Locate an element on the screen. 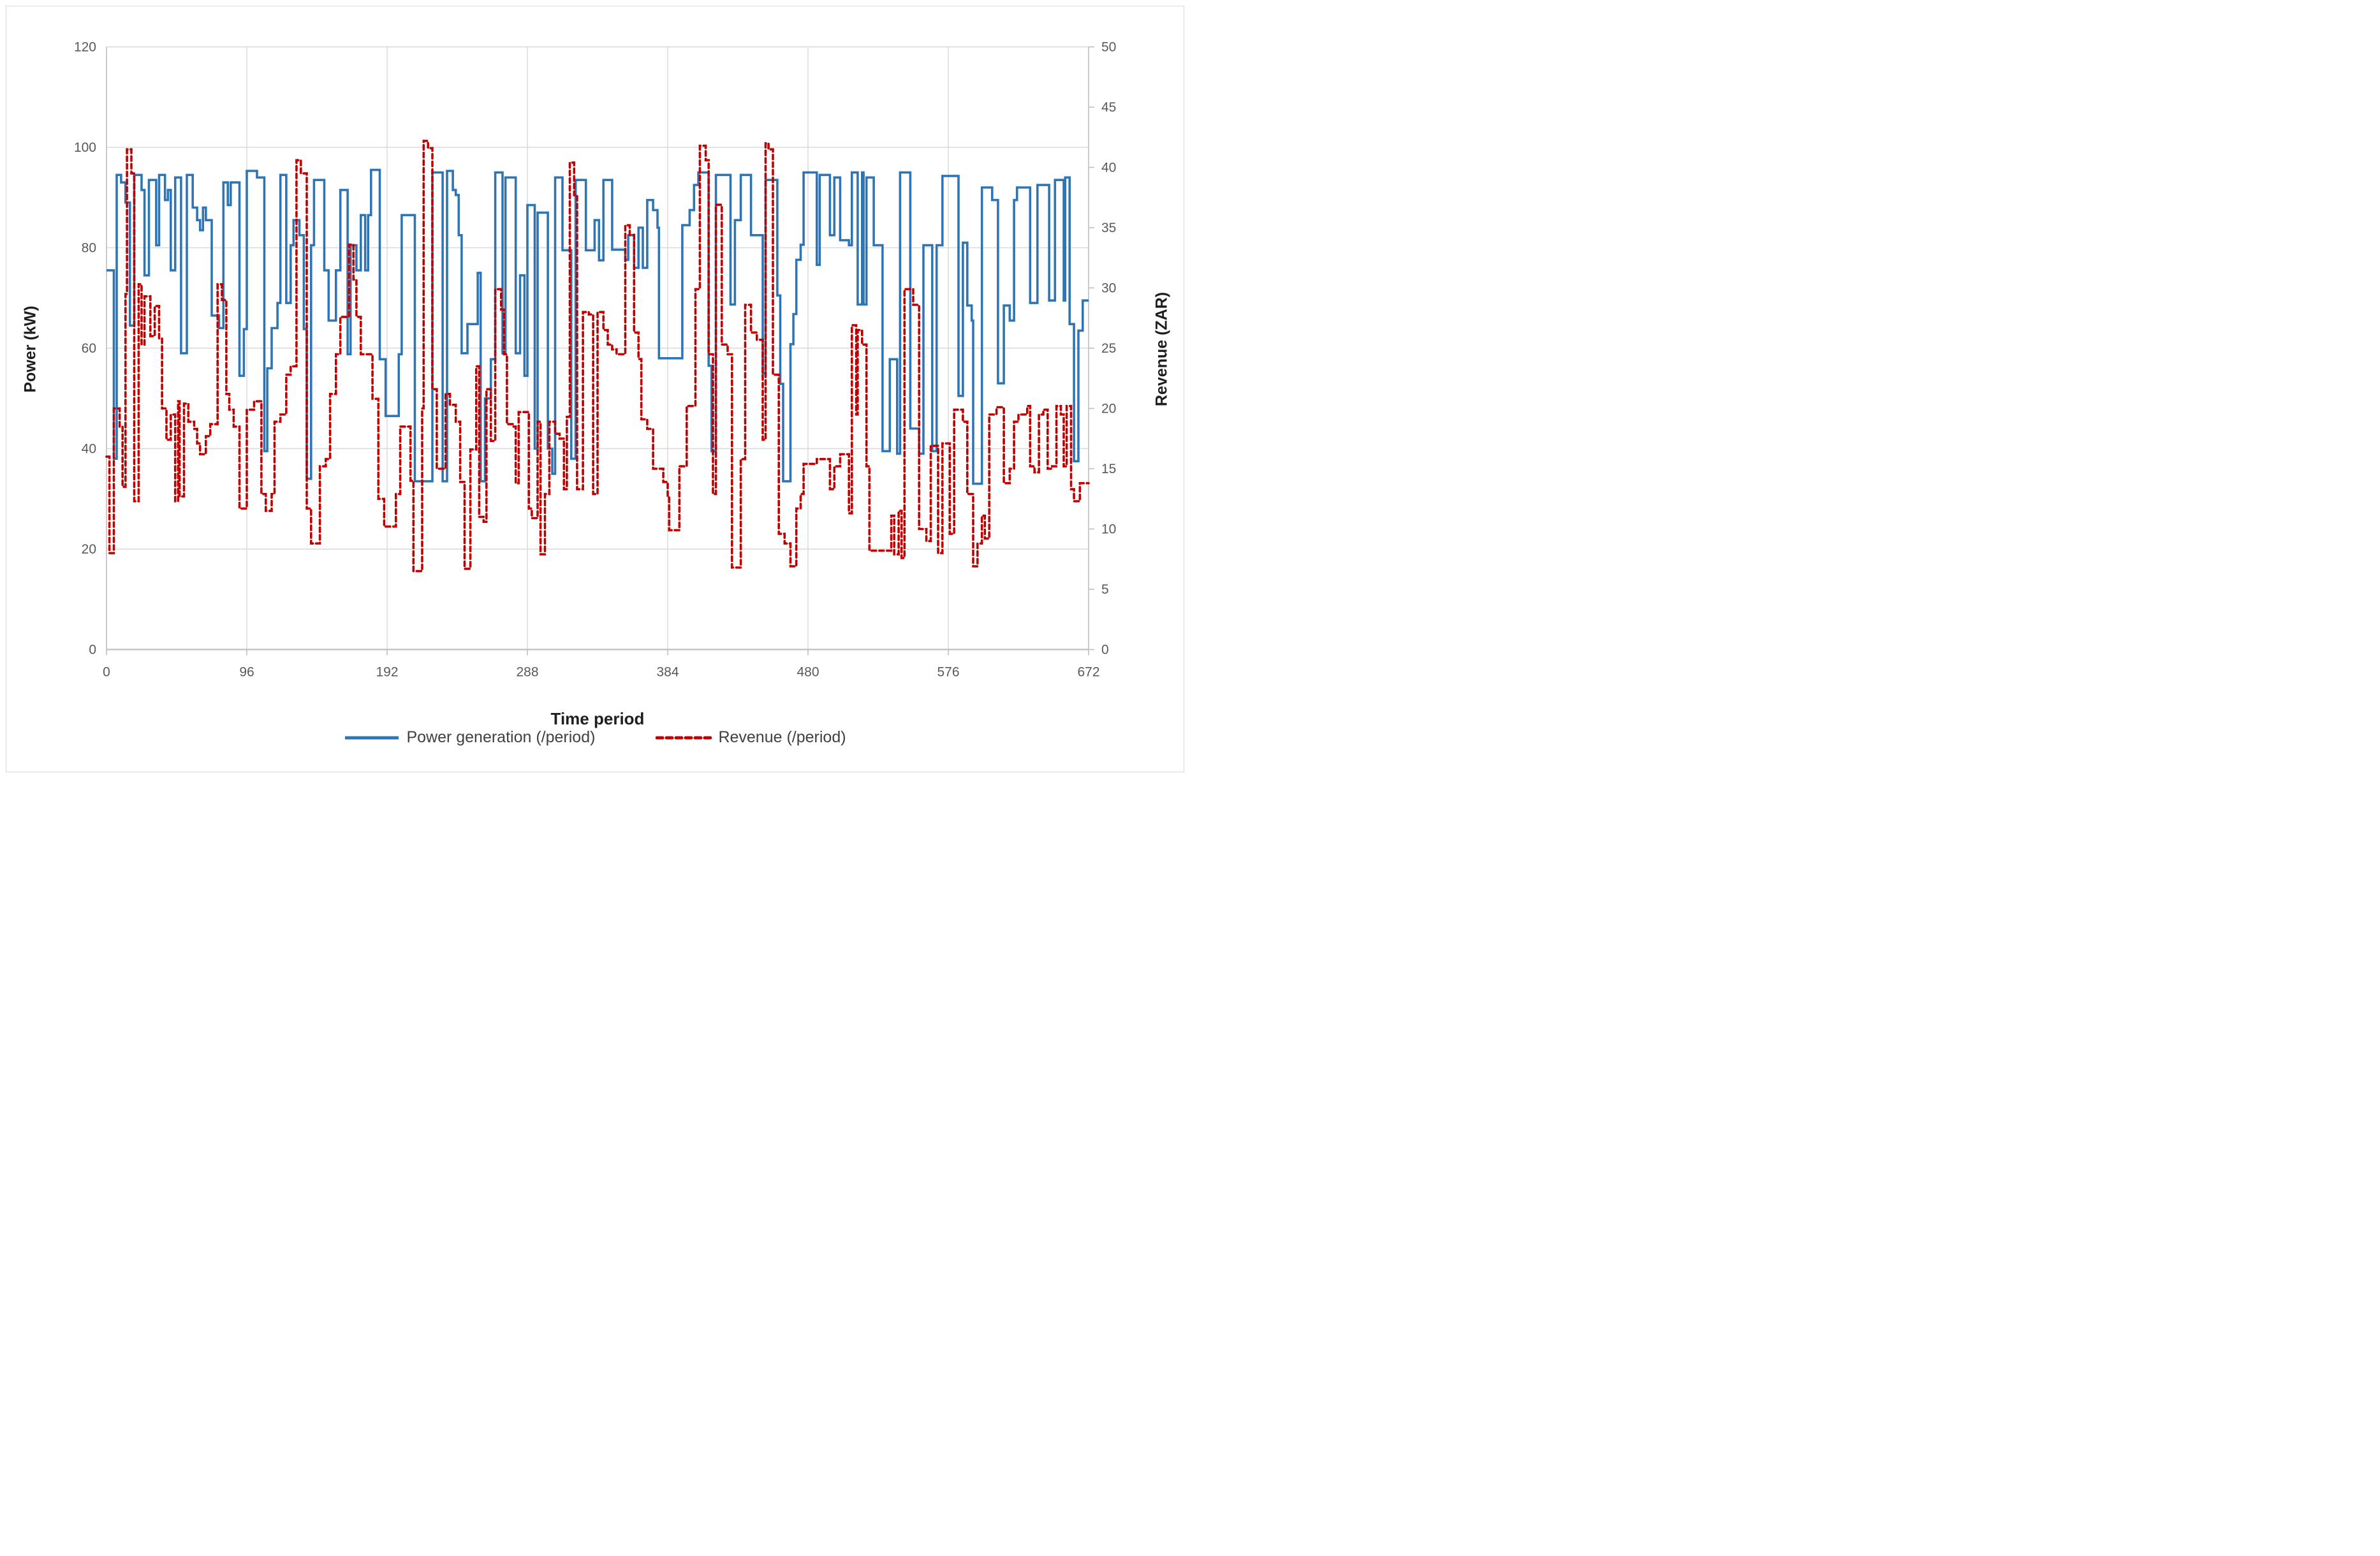  x-tick-label: 192 is located at coordinates (387, 672).